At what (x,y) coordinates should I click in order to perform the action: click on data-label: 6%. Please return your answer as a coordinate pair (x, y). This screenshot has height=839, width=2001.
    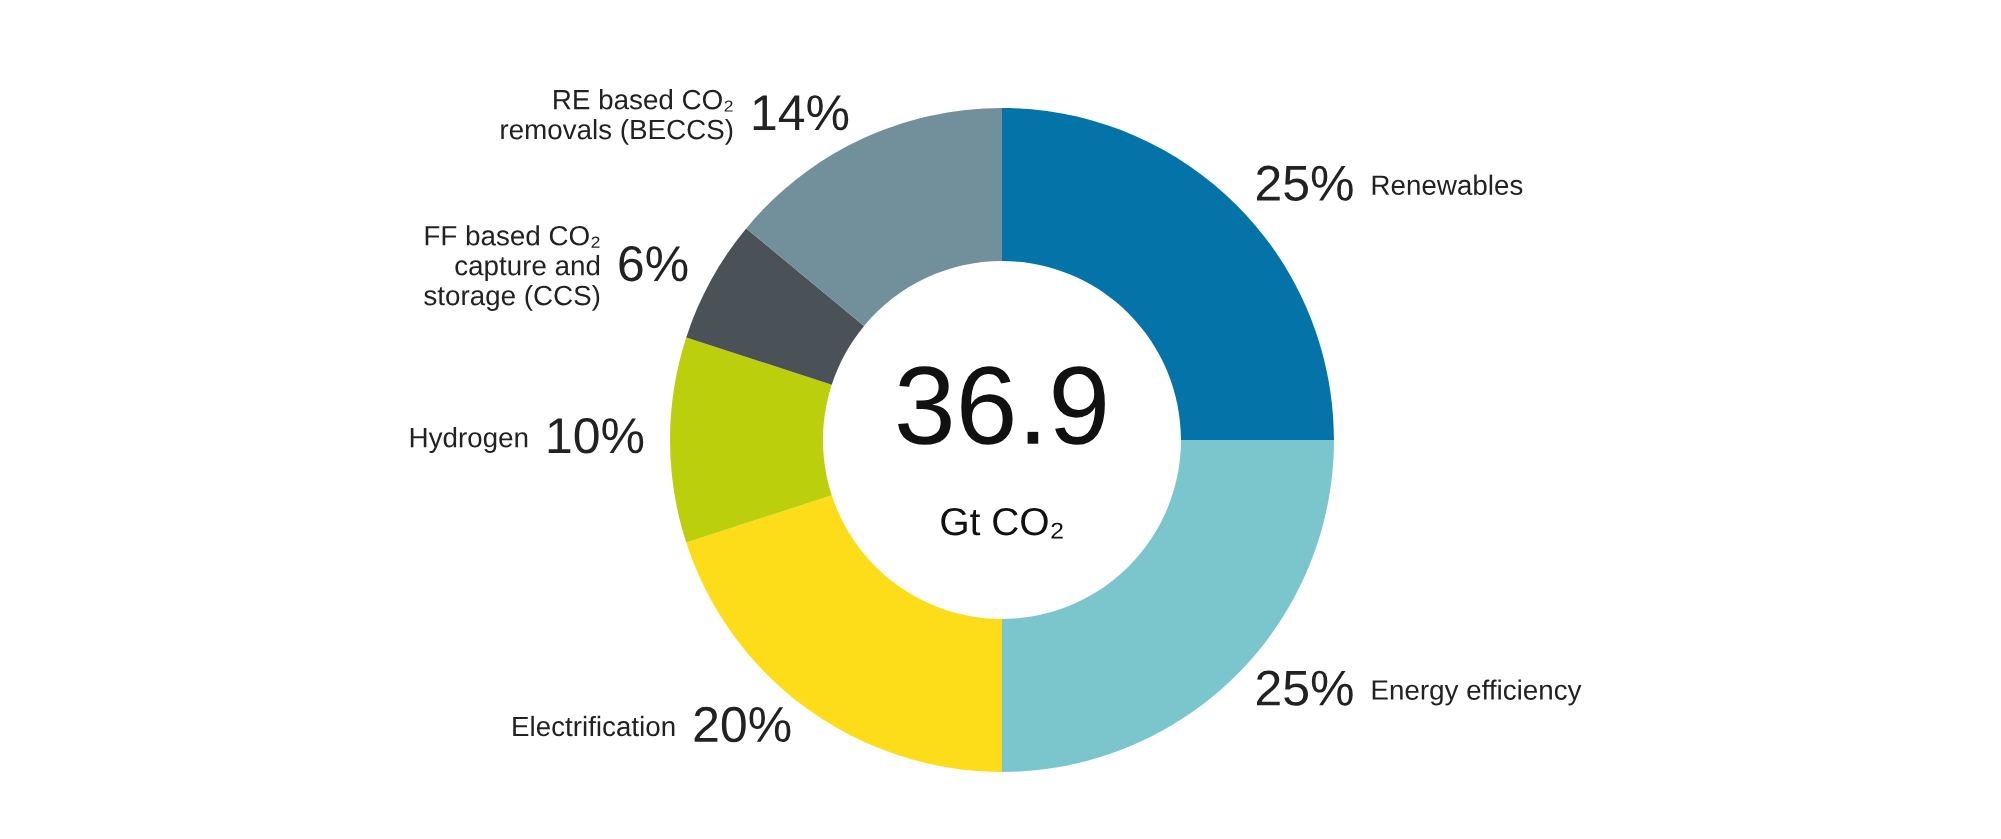
    Looking at the image, I should click on (653, 264).